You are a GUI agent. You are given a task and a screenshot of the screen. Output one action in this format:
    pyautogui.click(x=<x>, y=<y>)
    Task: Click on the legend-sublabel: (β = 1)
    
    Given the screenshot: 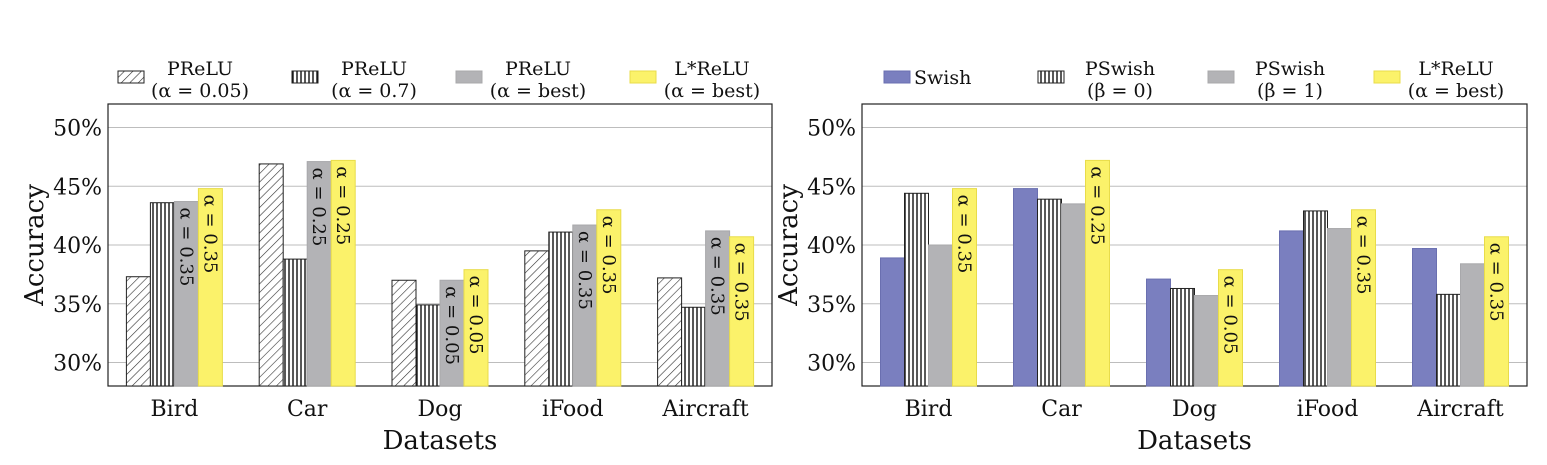 What is the action you would take?
    pyautogui.click(x=1290, y=91)
    